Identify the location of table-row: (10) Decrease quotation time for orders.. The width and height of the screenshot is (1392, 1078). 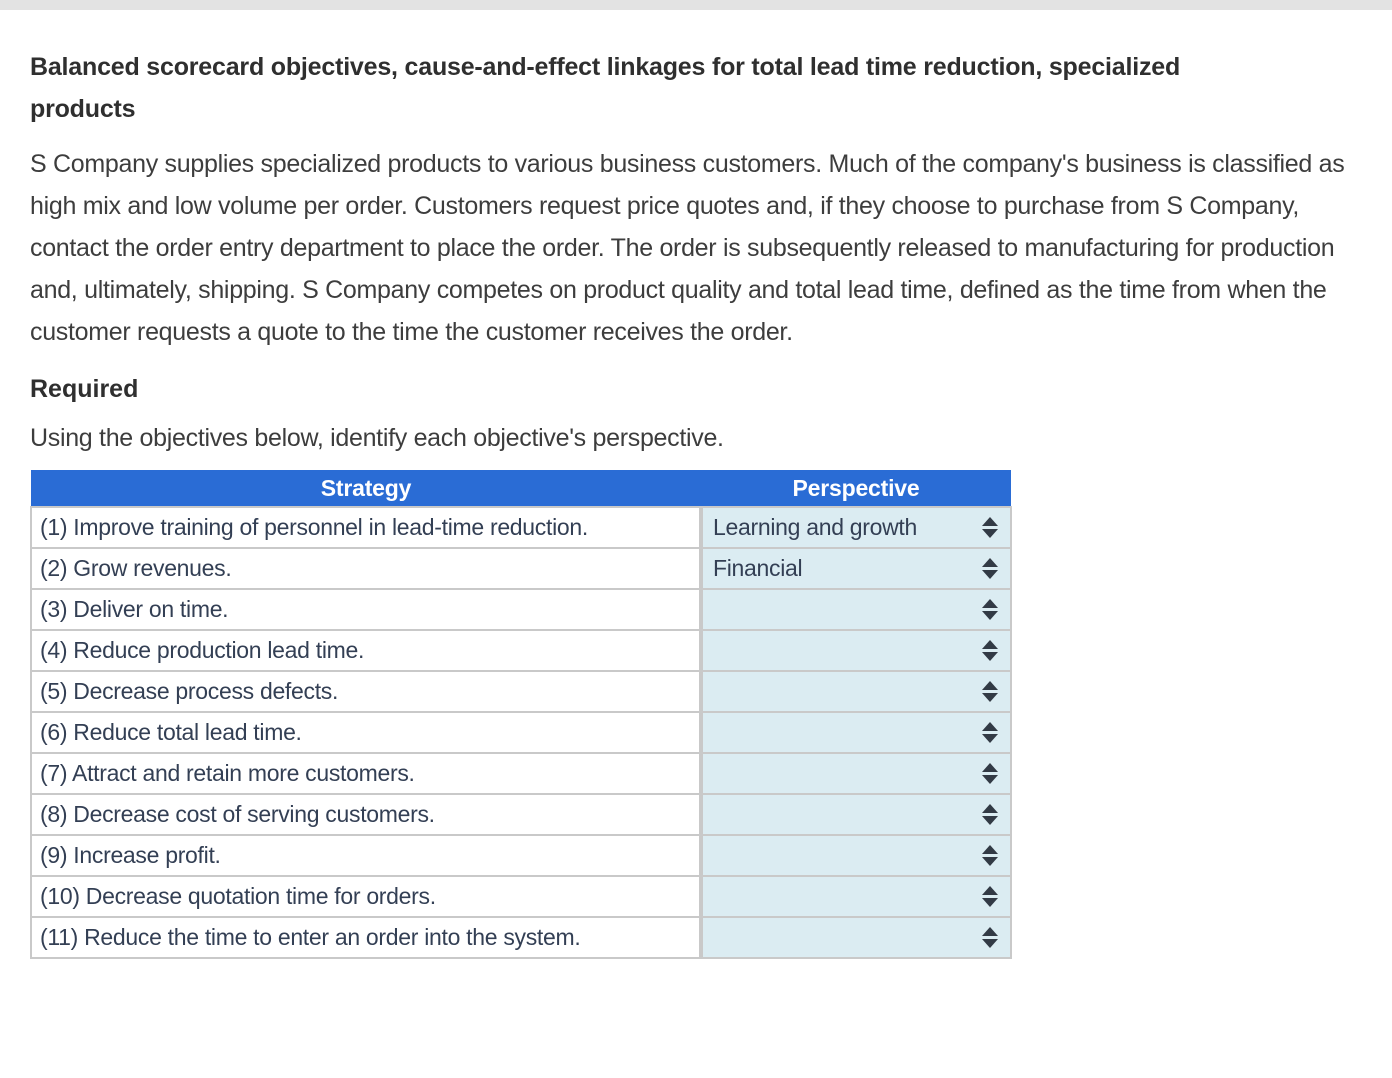
(521, 896).